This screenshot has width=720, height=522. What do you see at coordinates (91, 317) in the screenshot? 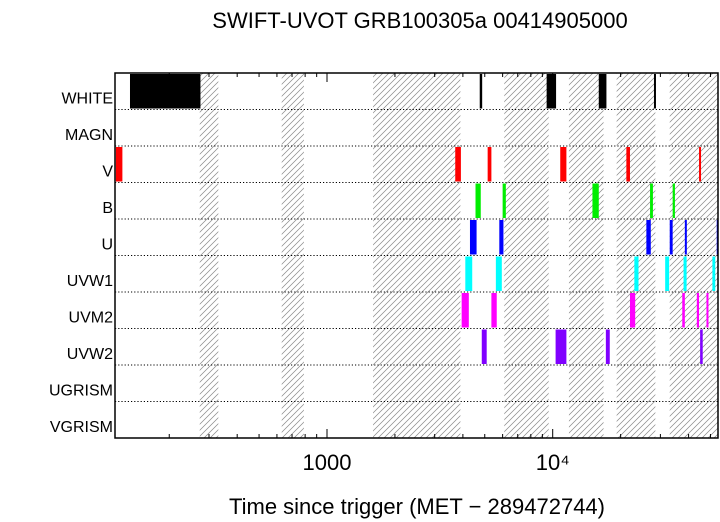
I see `filter-label-uvm2: UVM2` at bounding box center [91, 317].